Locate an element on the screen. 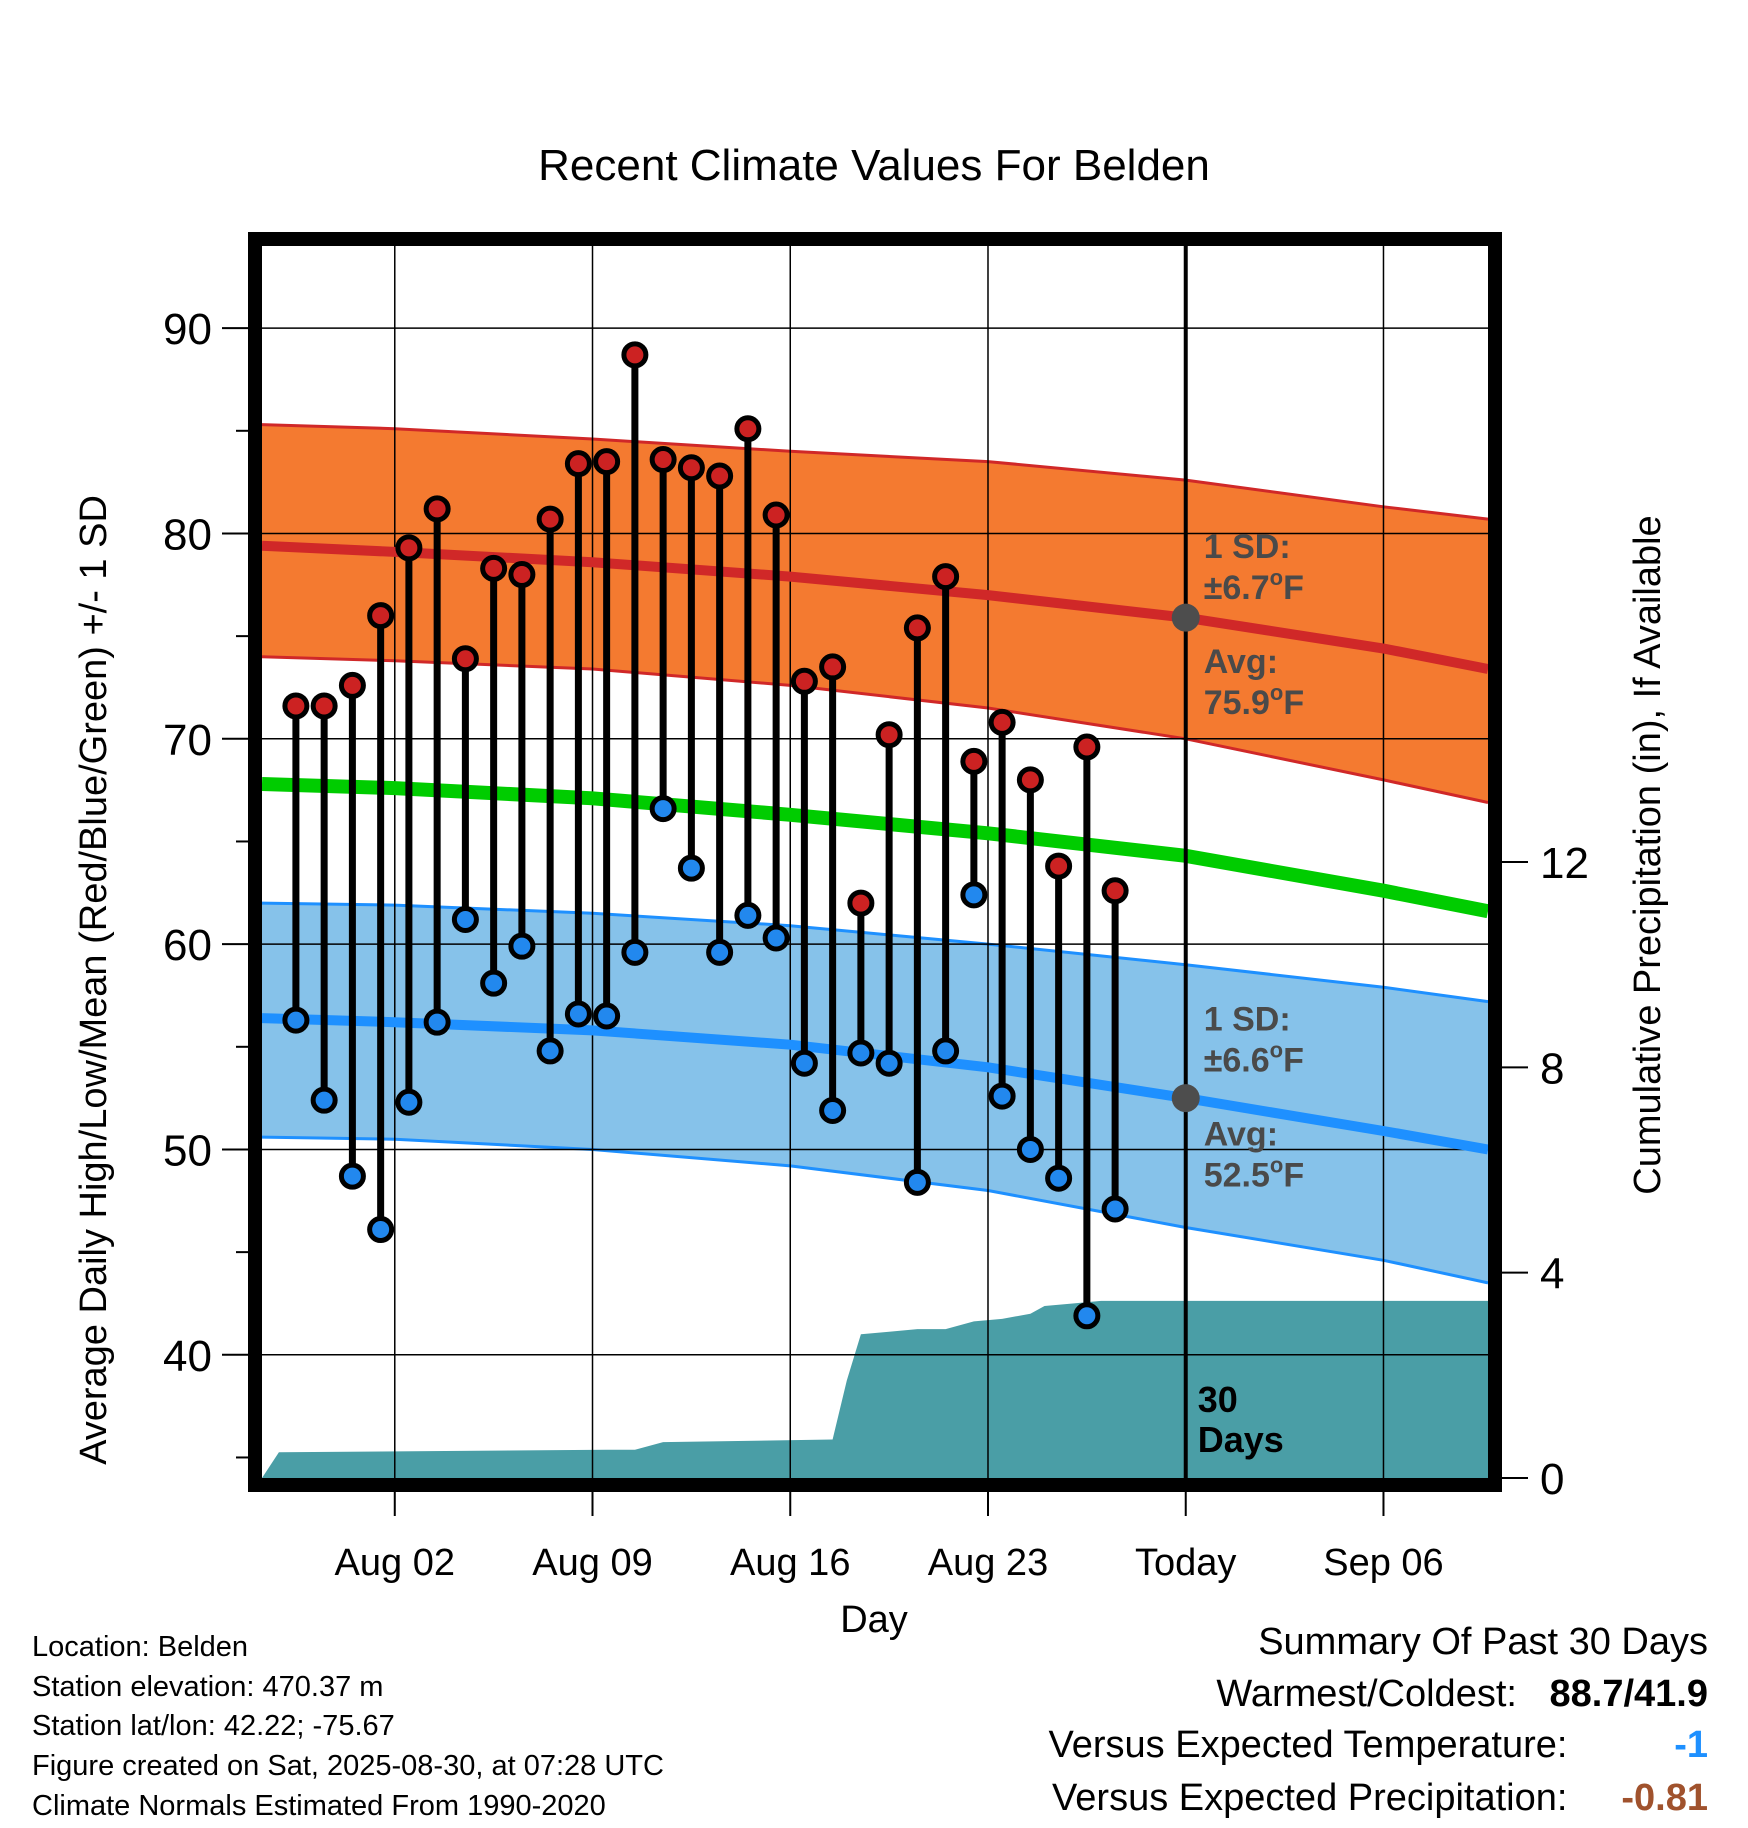 The image size is (1748, 1828). summary-title: Summary Of Past 30 Days is located at coordinates (1483, 1642).